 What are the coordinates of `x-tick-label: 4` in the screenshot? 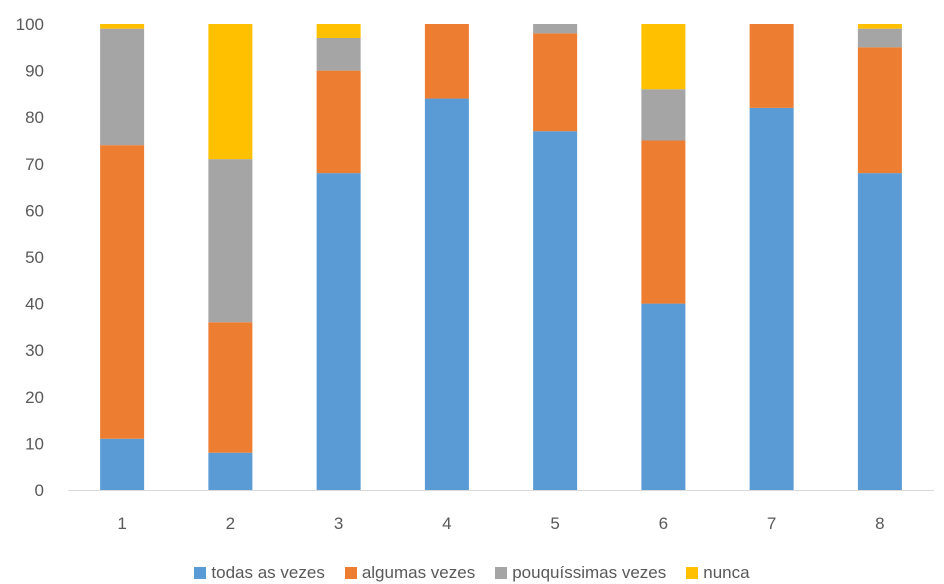 It's located at (446, 523).